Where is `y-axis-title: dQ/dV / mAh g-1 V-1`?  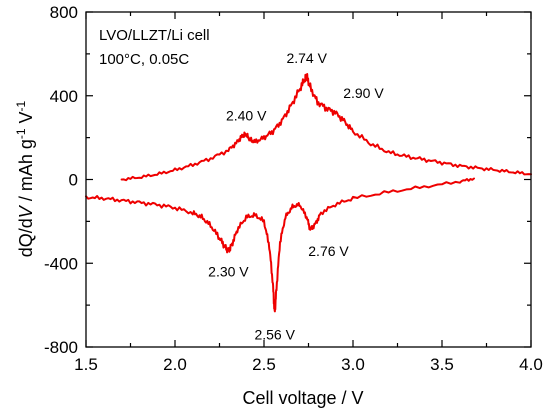 y-axis-title: dQ/dV / mAh g-1 V-1 is located at coordinates (25, 178).